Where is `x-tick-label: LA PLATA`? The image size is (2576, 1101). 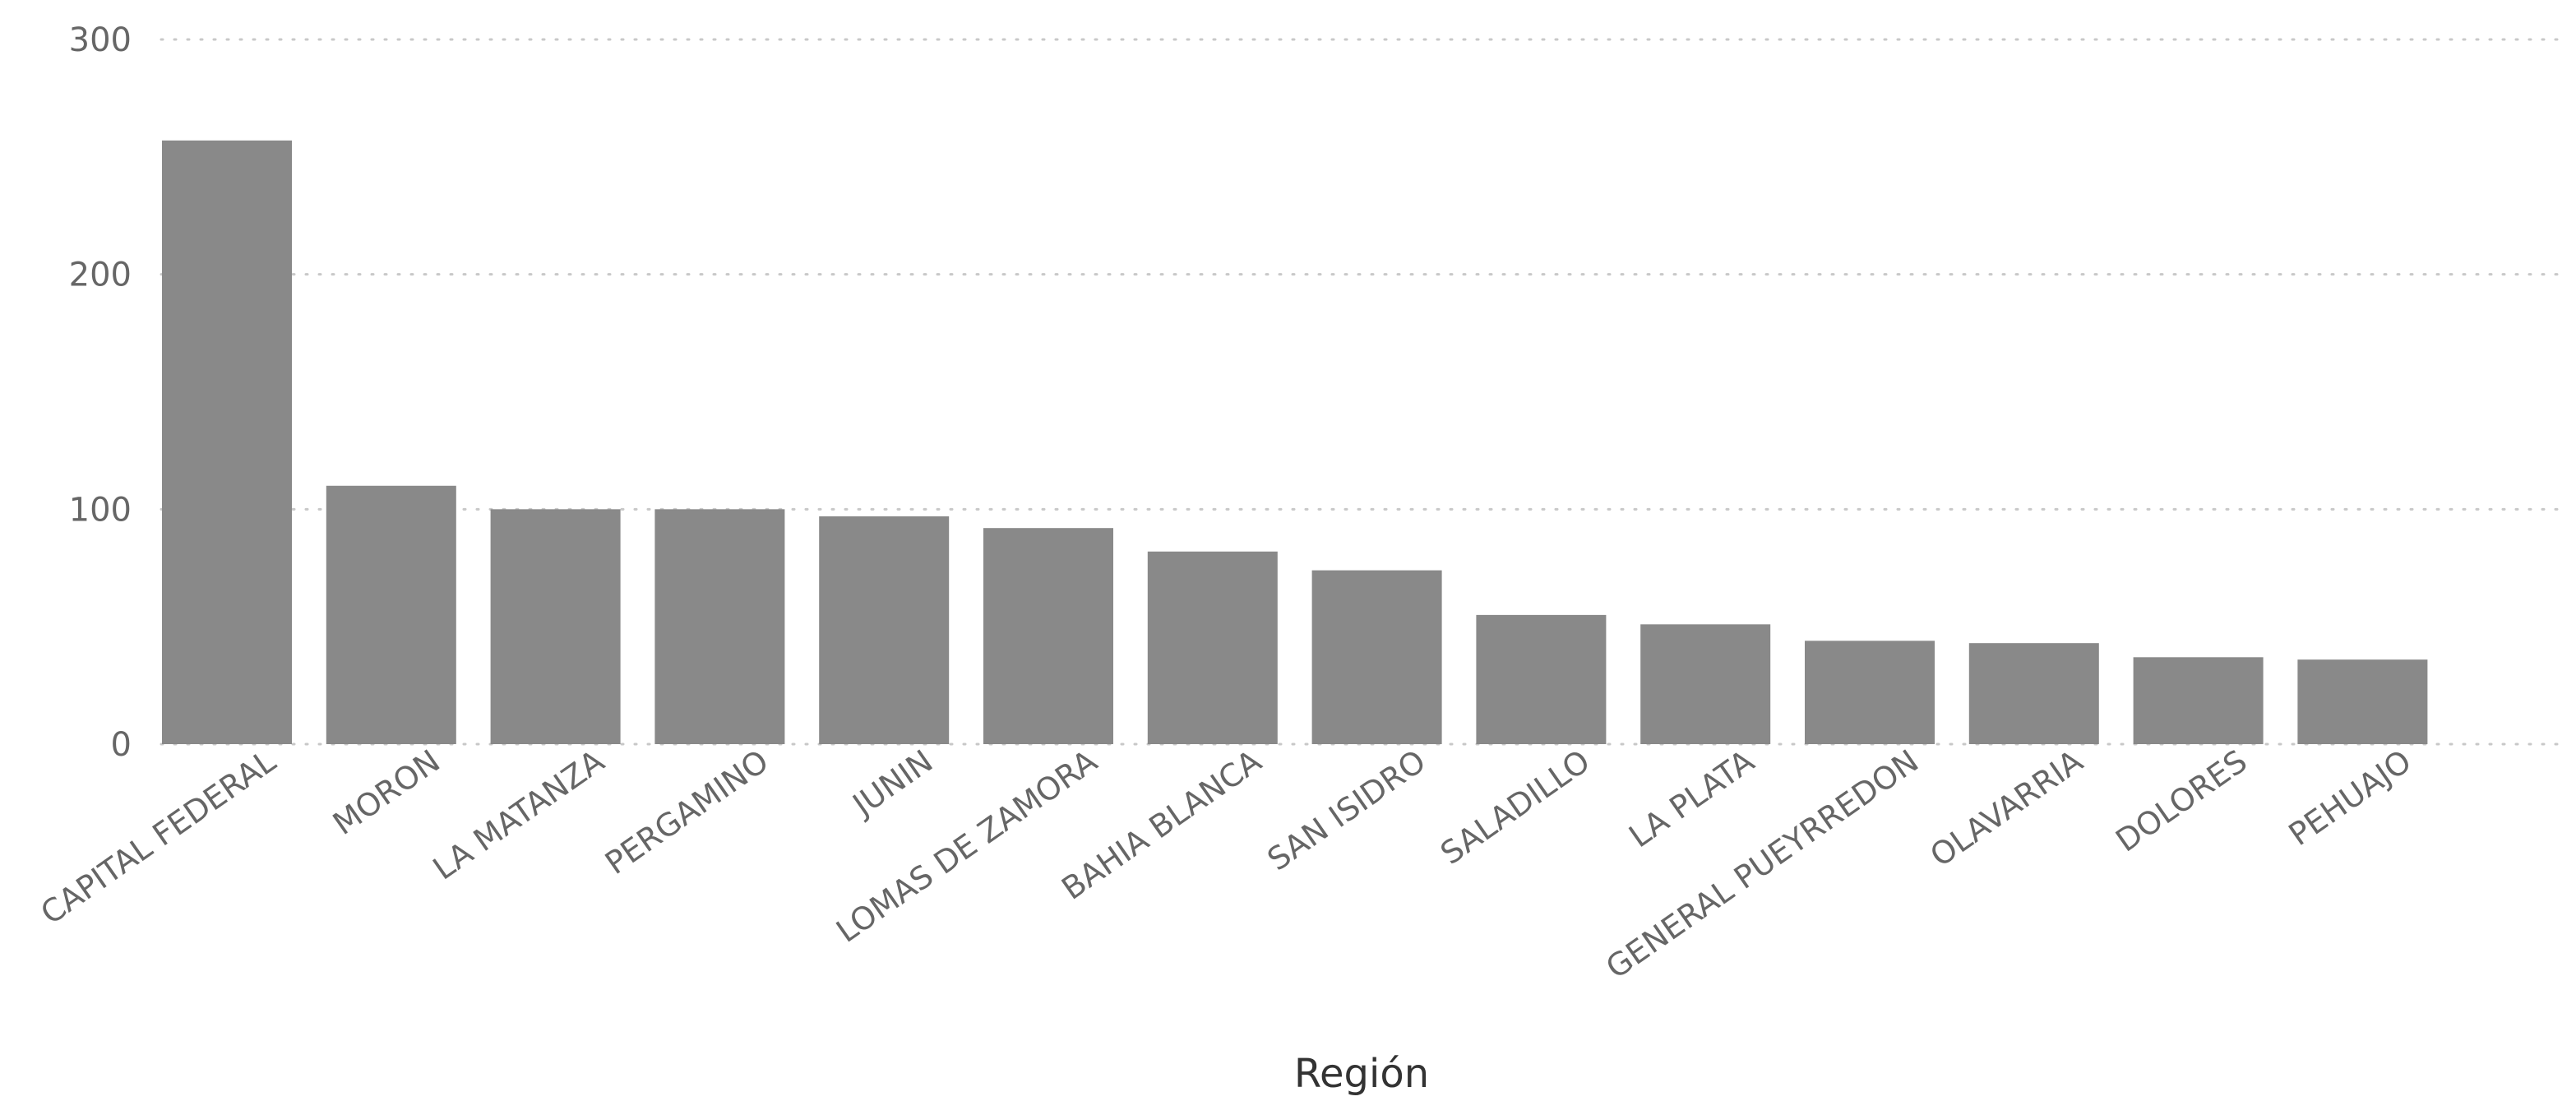 x-tick-label: LA PLATA is located at coordinates (1691, 798).